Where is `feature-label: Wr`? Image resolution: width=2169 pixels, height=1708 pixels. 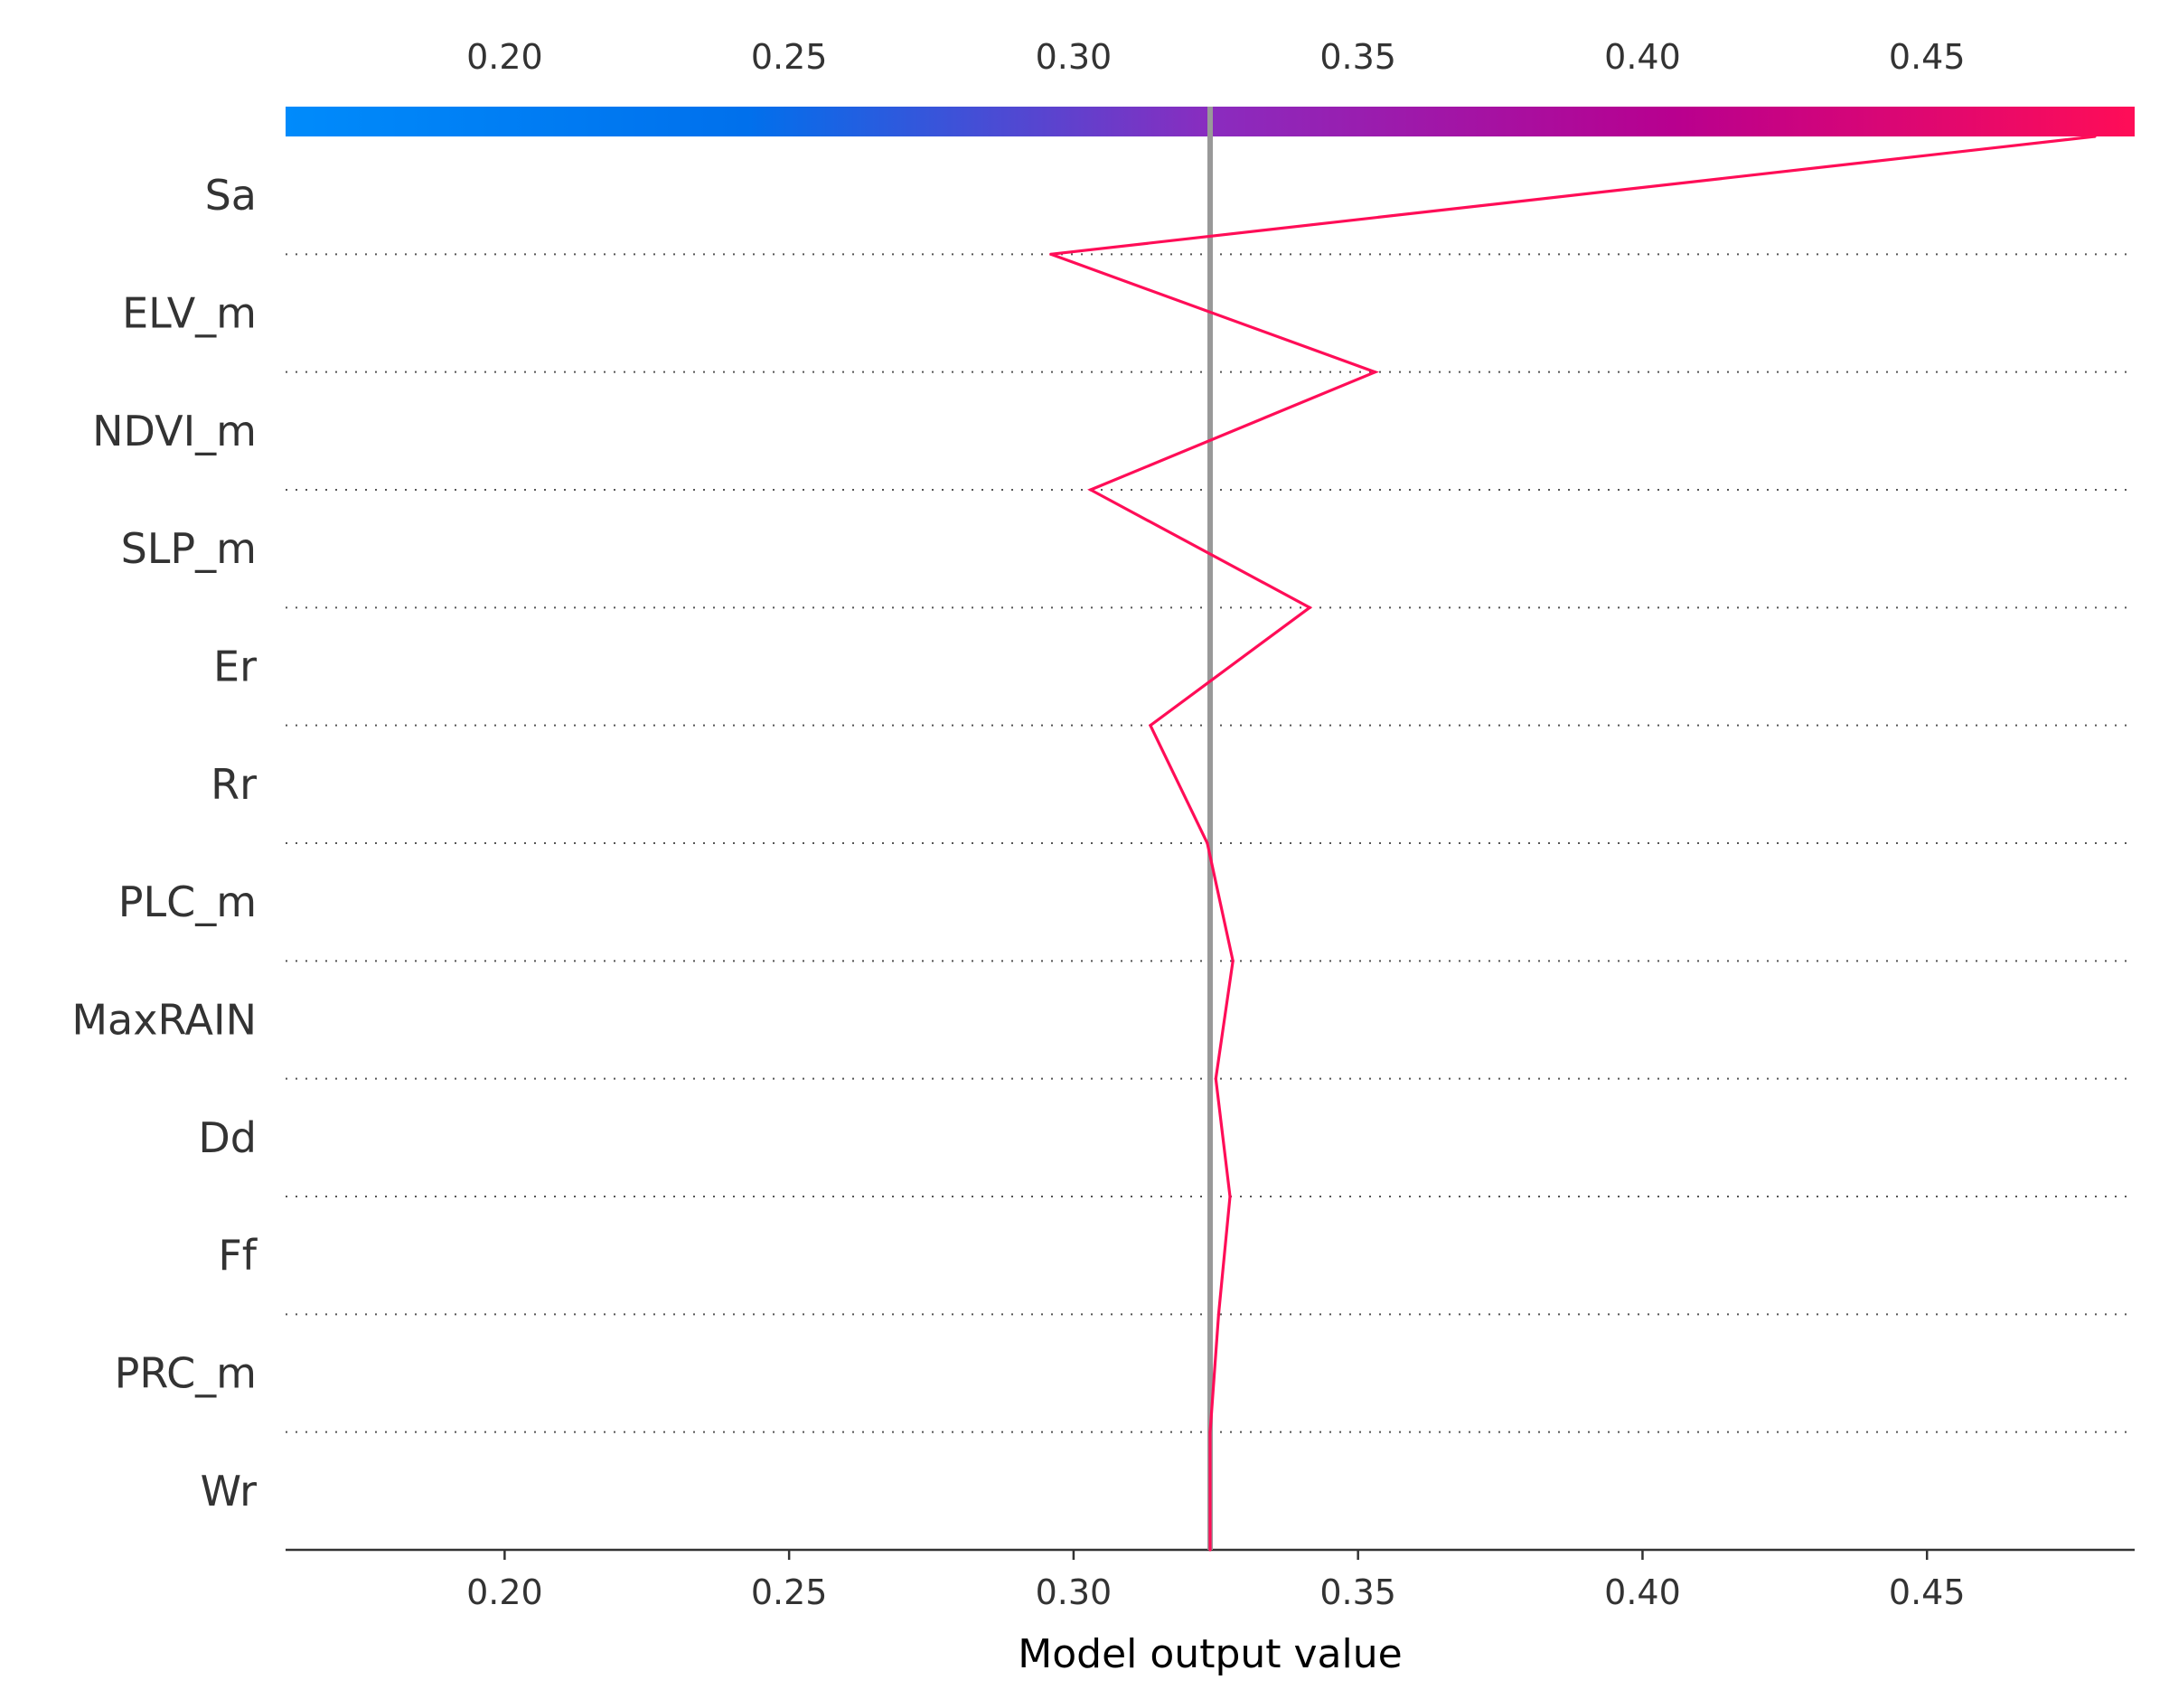 feature-label: Wr is located at coordinates (229, 1491).